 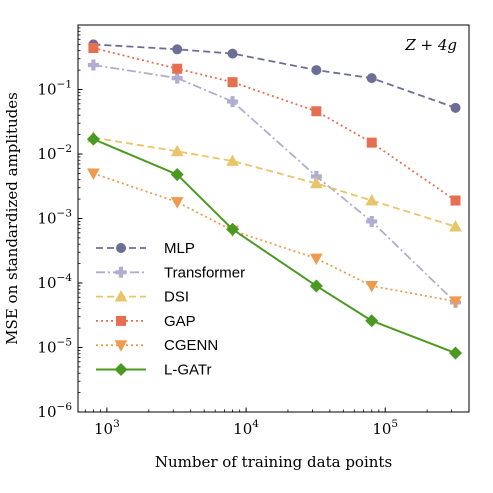 What do you see at coordinates (191, 345) in the screenshot?
I see `legend-label: CGENN` at bounding box center [191, 345].